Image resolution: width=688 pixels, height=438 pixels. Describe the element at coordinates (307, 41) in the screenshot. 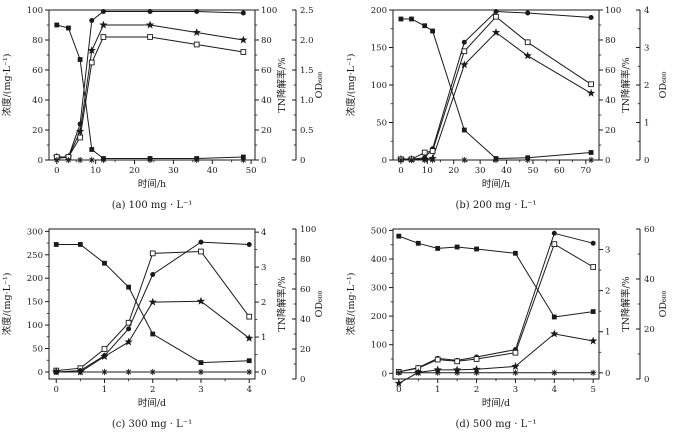

I see `outer-right-tick-label: 2.0` at that location.